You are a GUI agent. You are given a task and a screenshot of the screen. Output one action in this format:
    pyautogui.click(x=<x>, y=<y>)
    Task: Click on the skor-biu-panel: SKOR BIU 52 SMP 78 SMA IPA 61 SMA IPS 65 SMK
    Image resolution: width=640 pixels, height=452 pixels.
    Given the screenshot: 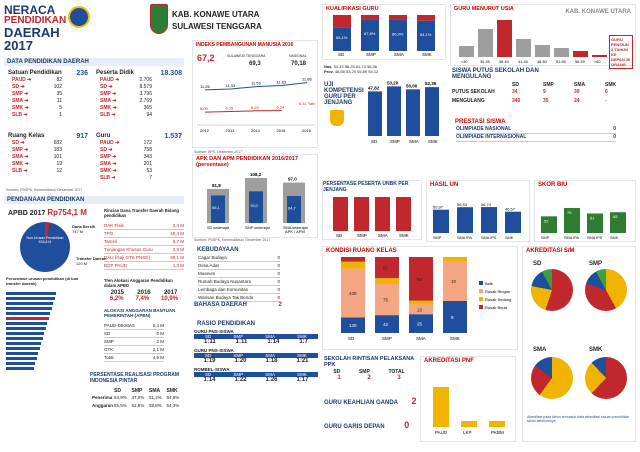 What is the action you would take?
    pyautogui.click(x=585, y=211)
    